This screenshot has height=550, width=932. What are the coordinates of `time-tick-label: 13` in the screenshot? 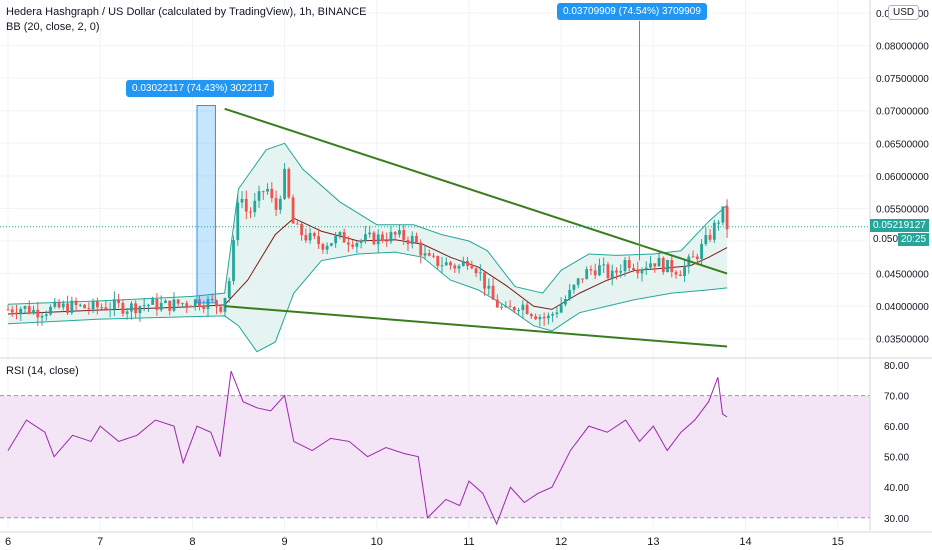 It's located at (653, 542).